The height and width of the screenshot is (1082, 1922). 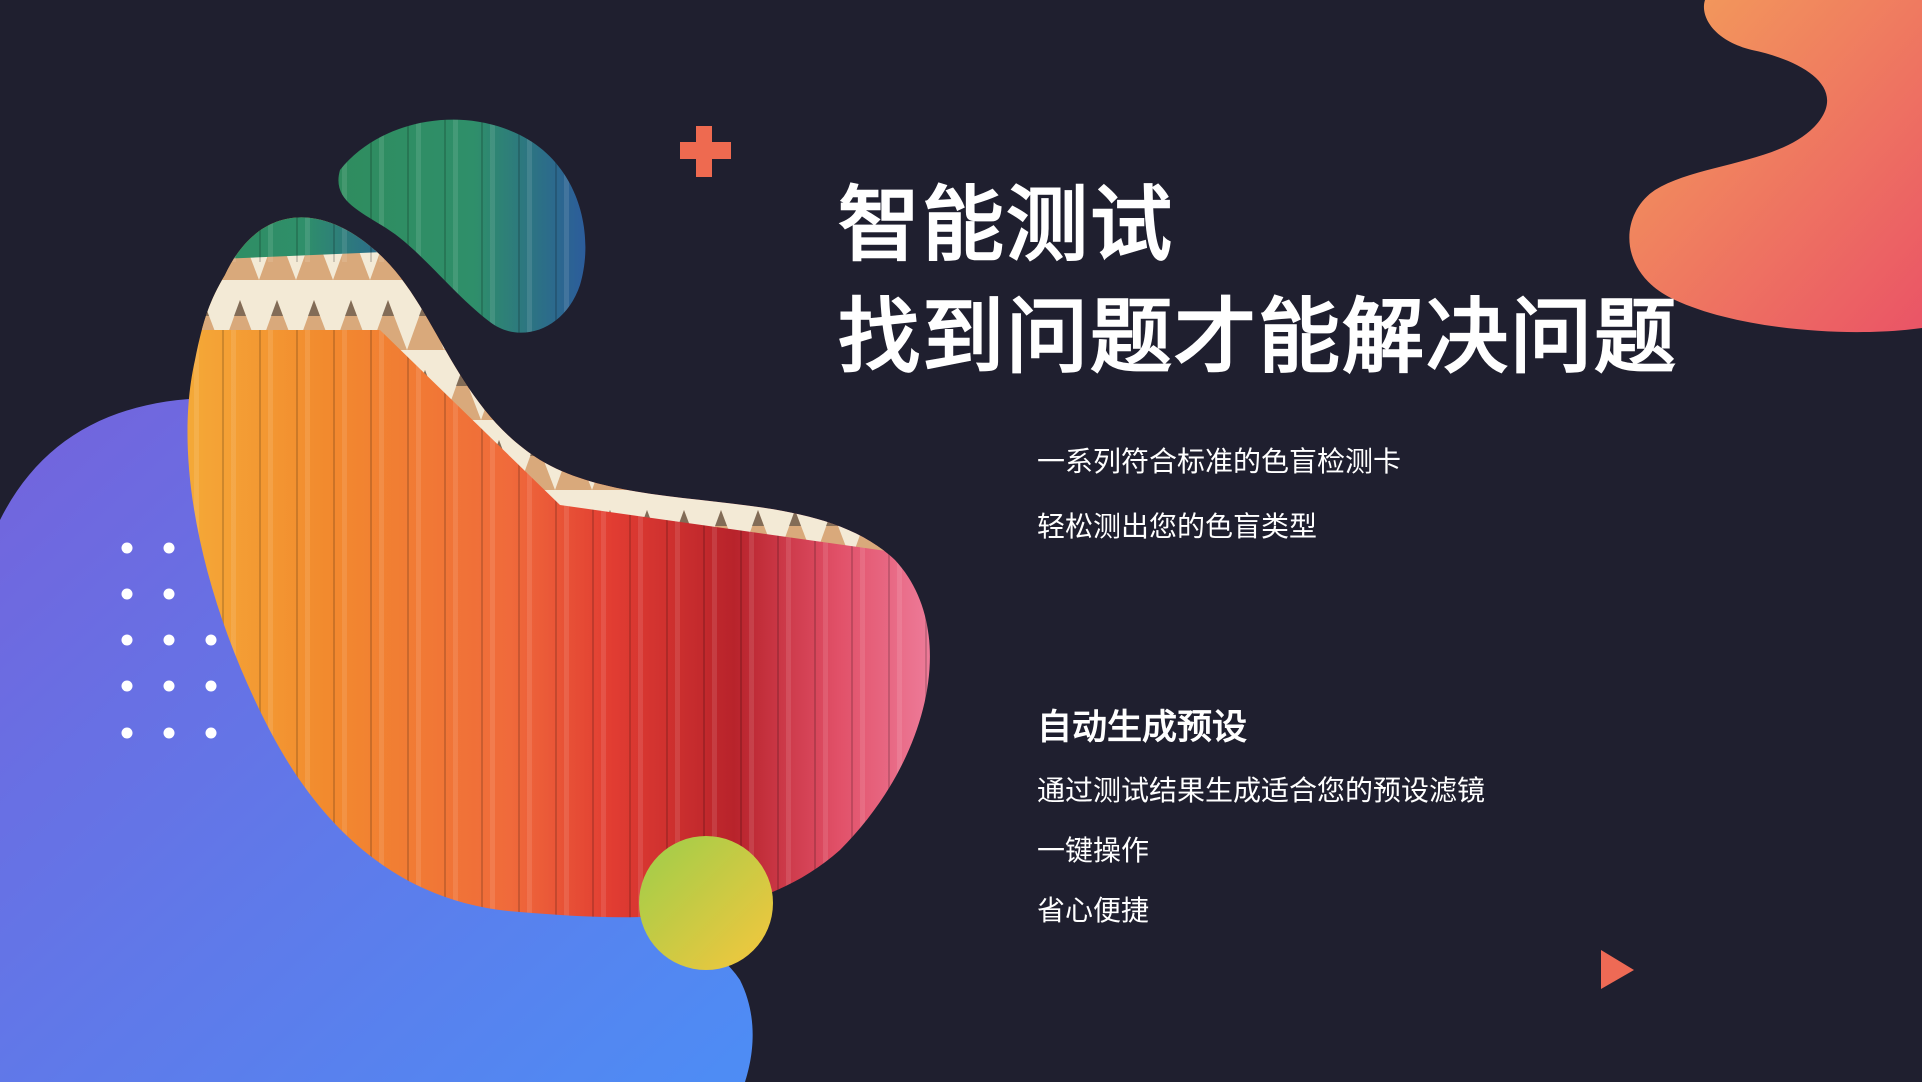 What do you see at coordinates (706, 903) in the screenshot?
I see `gradient-circle` at bounding box center [706, 903].